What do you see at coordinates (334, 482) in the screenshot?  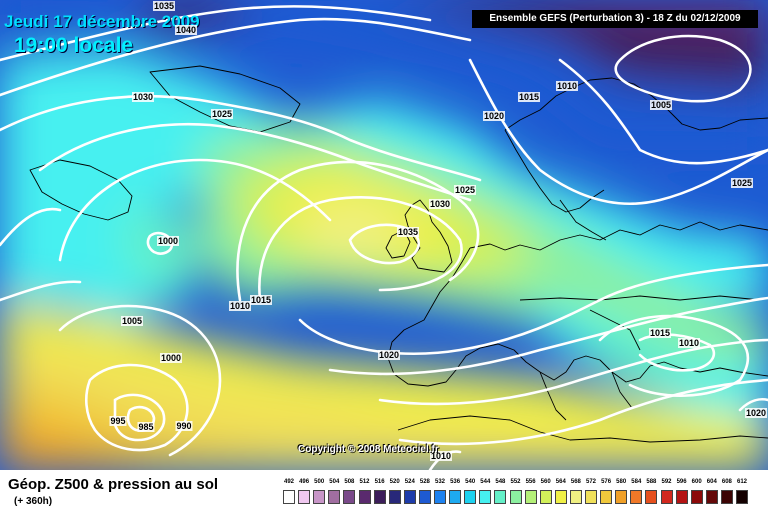 I see `scale-value: 504` at bounding box center [334, 482].